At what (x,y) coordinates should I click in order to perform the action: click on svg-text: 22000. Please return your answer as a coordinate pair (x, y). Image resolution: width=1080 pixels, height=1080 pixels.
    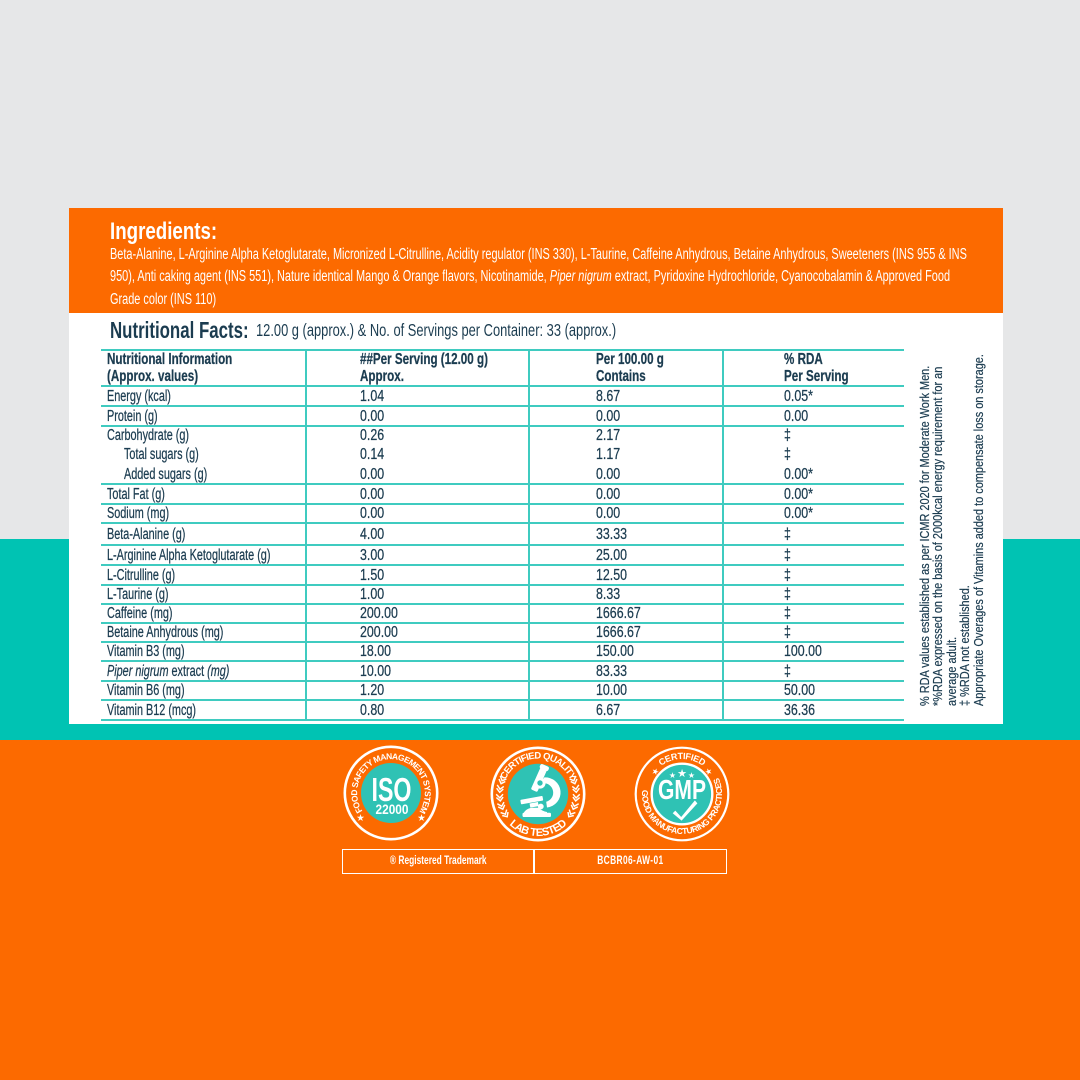
    Looking at the image, I should click on (392, 809).